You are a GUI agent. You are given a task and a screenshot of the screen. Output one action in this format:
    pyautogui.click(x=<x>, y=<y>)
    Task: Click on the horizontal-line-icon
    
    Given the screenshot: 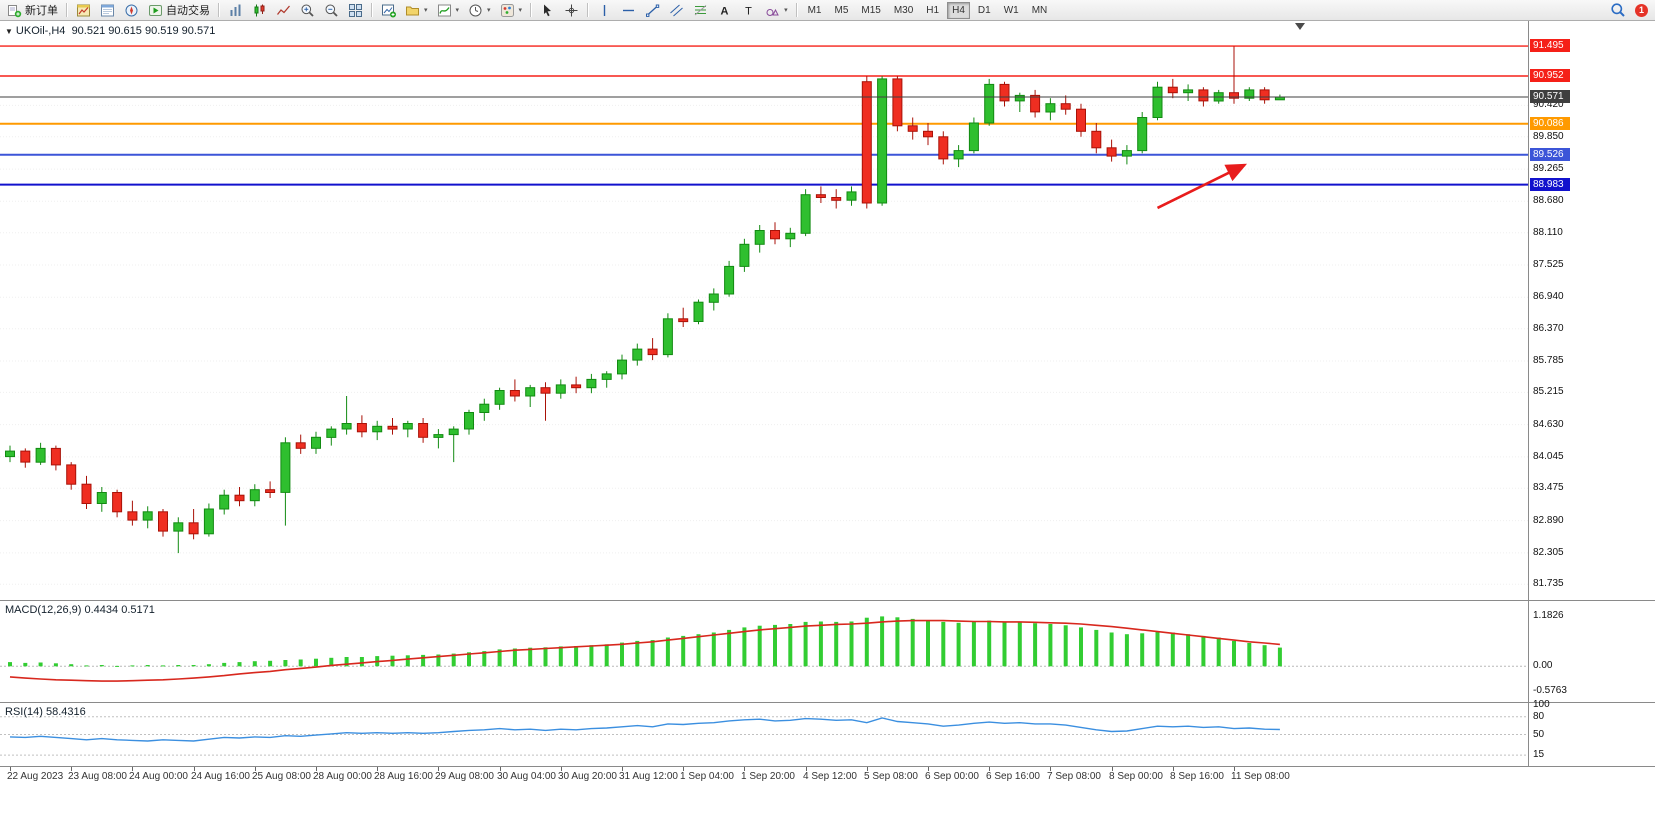 What is the action you would take?
    pyautogui.click(x=629, y=10)
    